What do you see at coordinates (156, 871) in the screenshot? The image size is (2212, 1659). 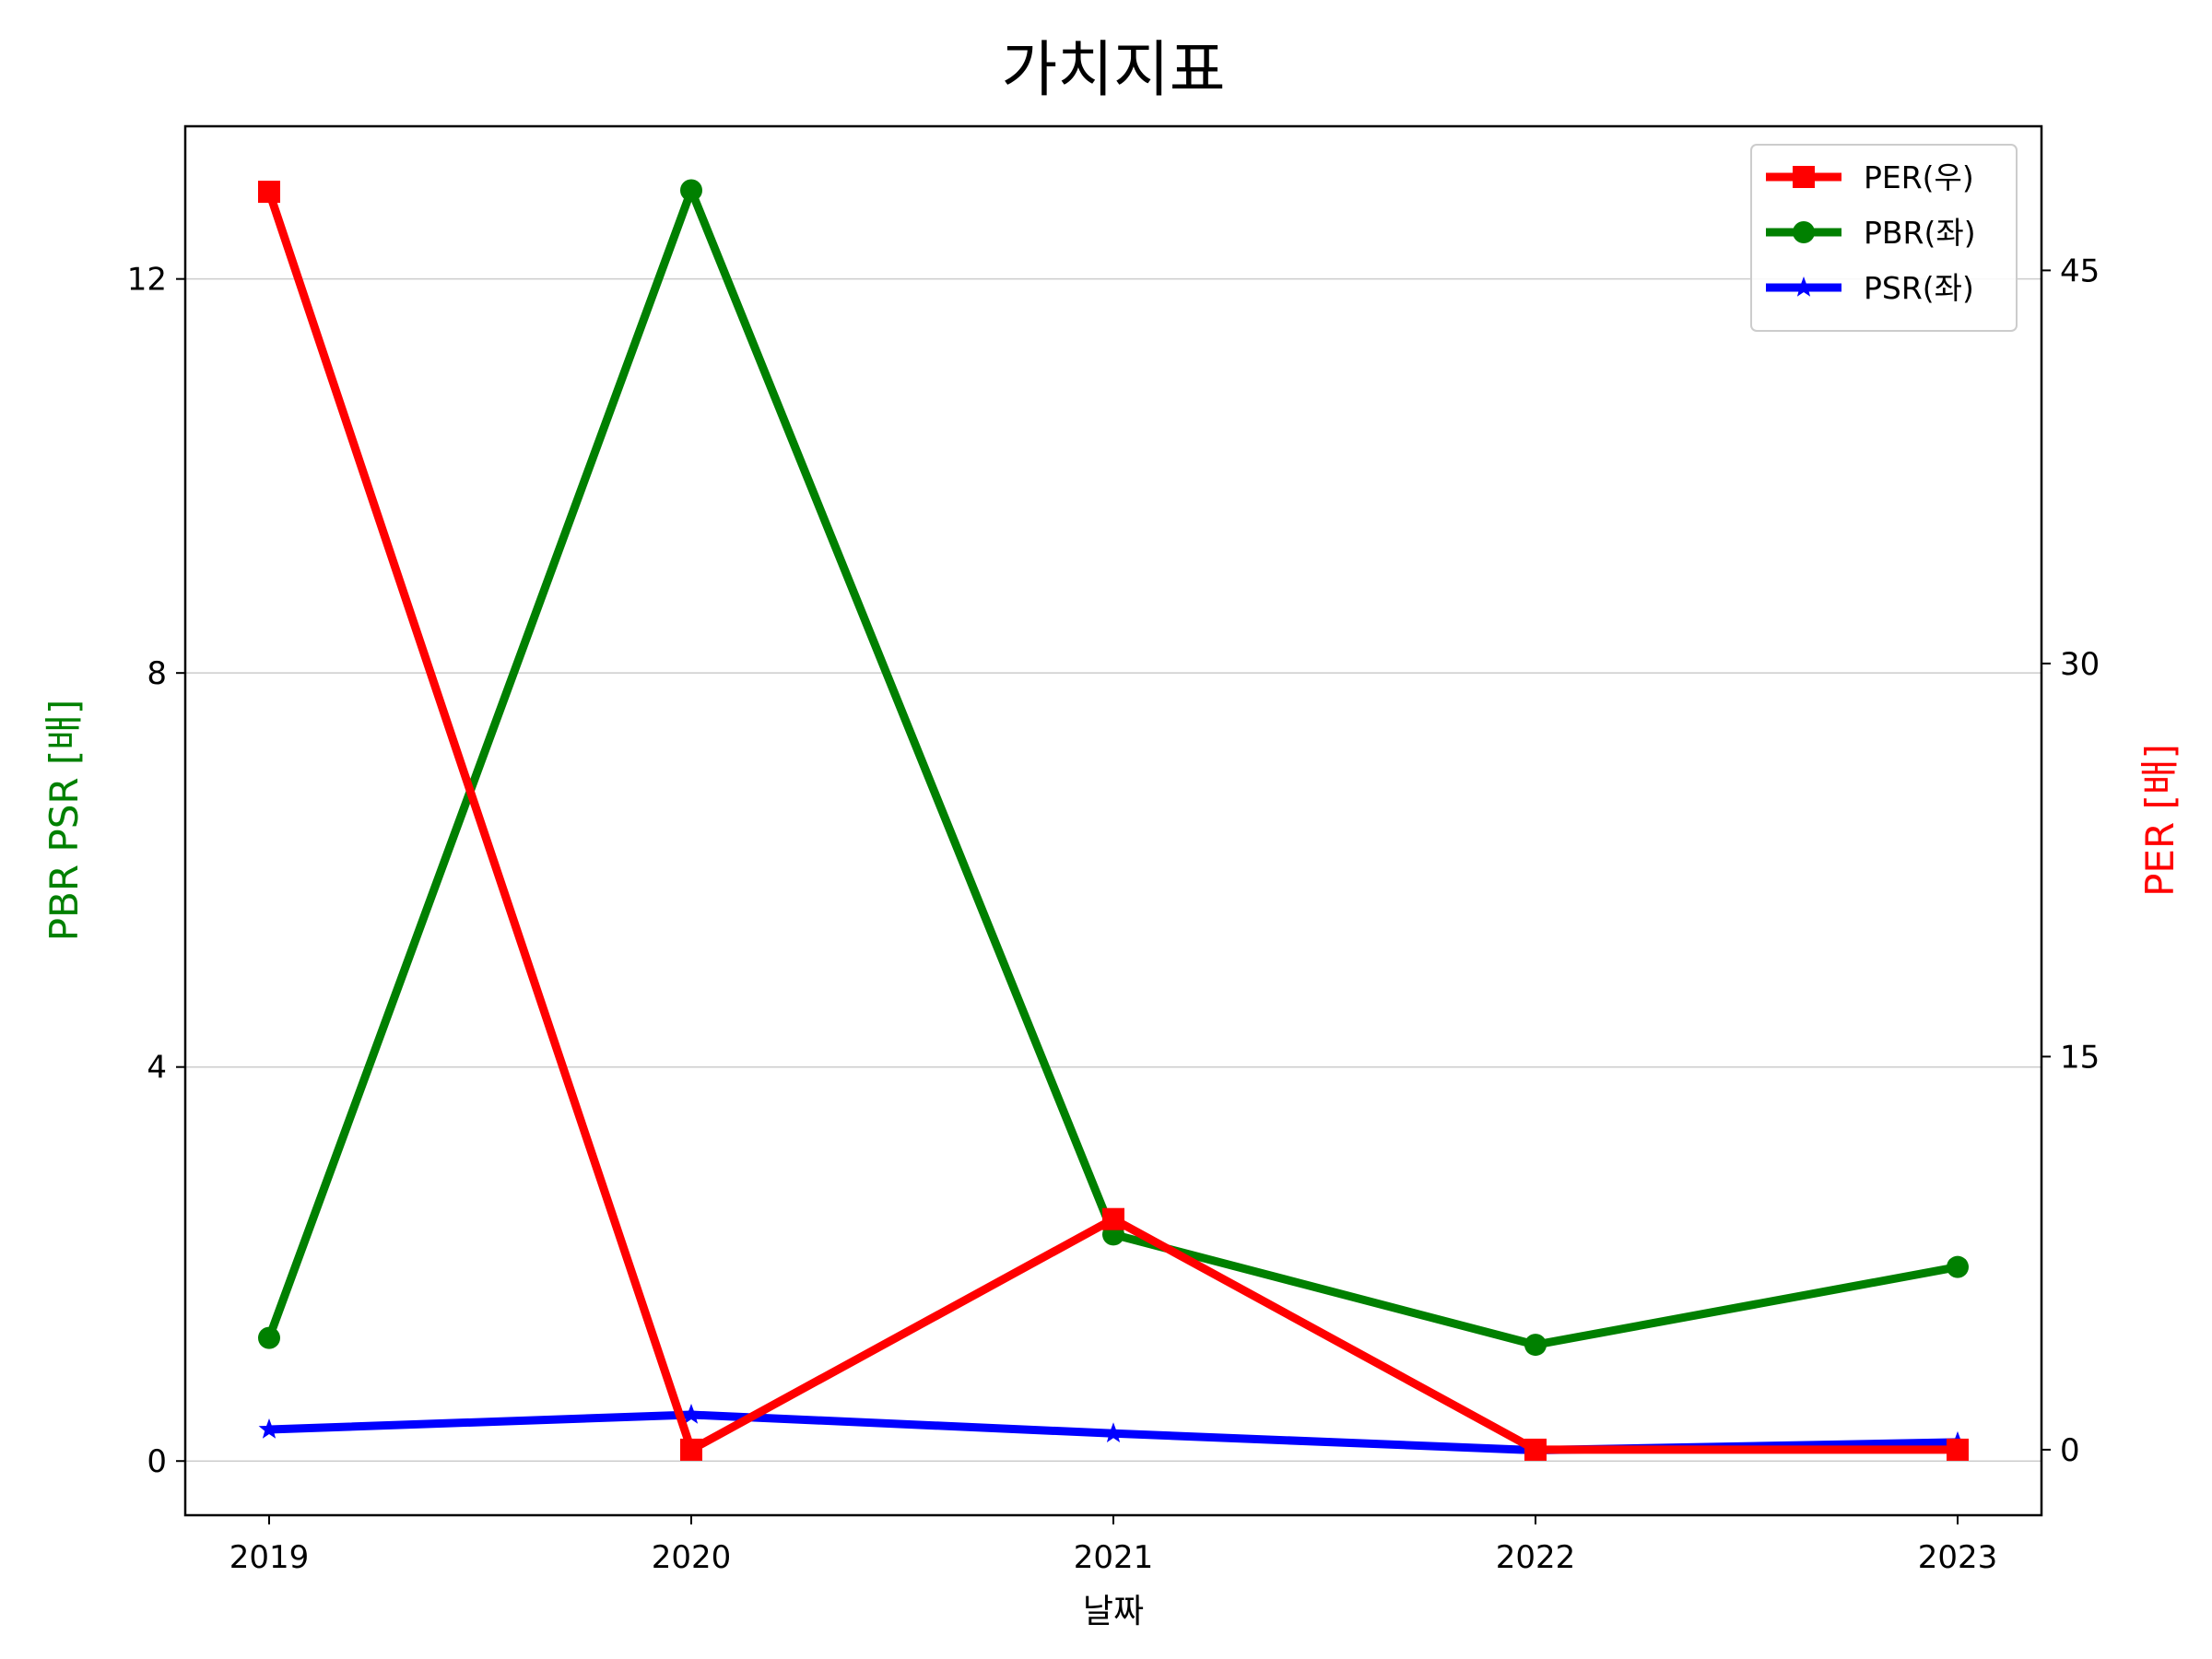 I see `left-y-axis: 0 4 8 12` at bounding box center [156, 871].